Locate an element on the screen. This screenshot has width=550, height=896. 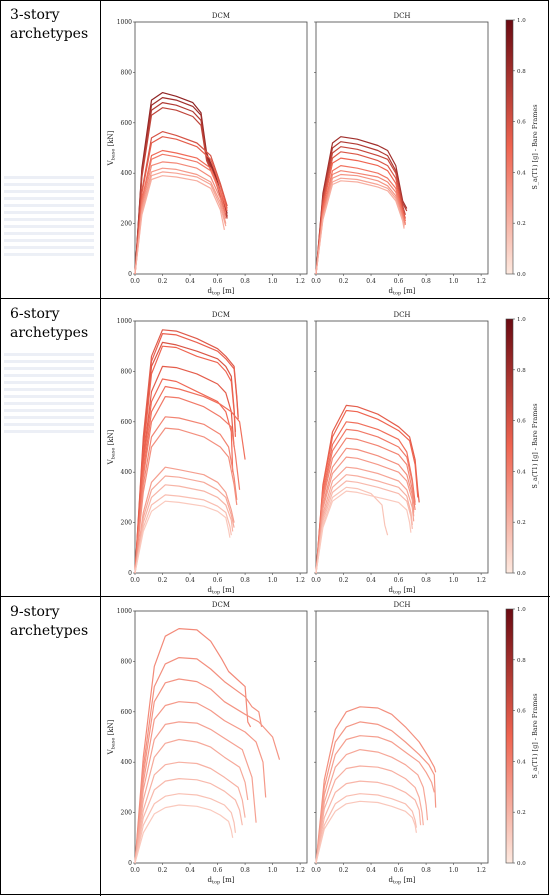
row-label-6-story: 6-story archetypes is located at coordinates (49, 323).